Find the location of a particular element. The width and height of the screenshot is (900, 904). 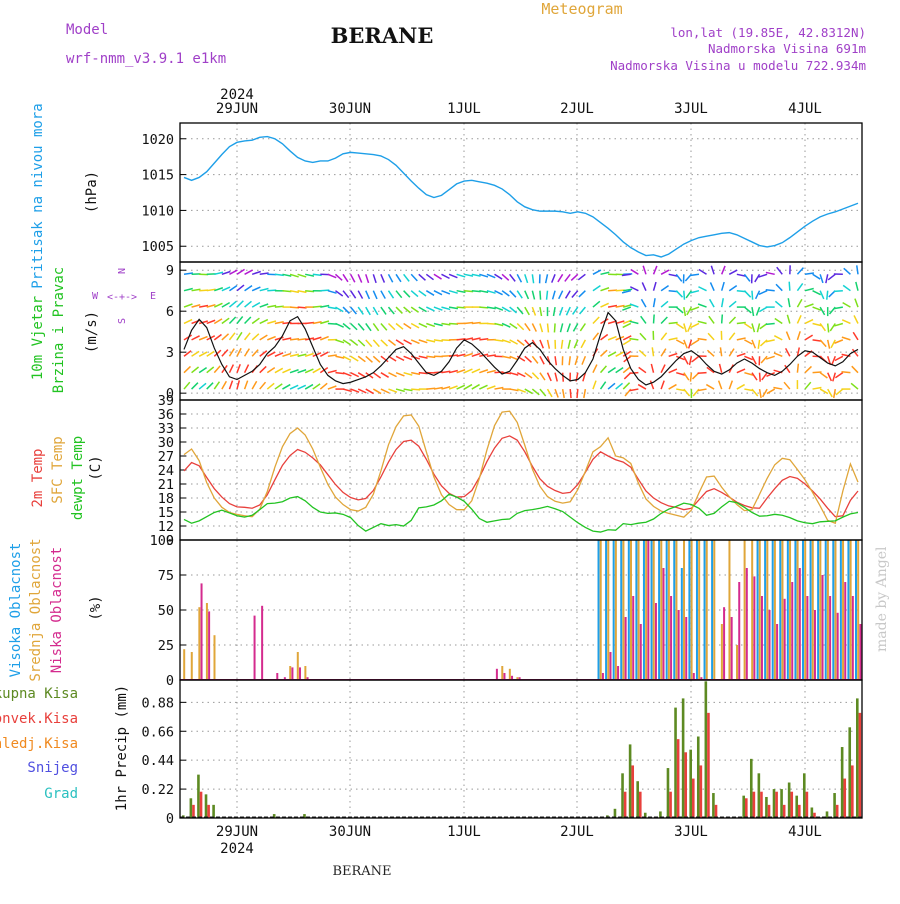

temperature-tick-label: 36 is located at coordinates (166, 415).